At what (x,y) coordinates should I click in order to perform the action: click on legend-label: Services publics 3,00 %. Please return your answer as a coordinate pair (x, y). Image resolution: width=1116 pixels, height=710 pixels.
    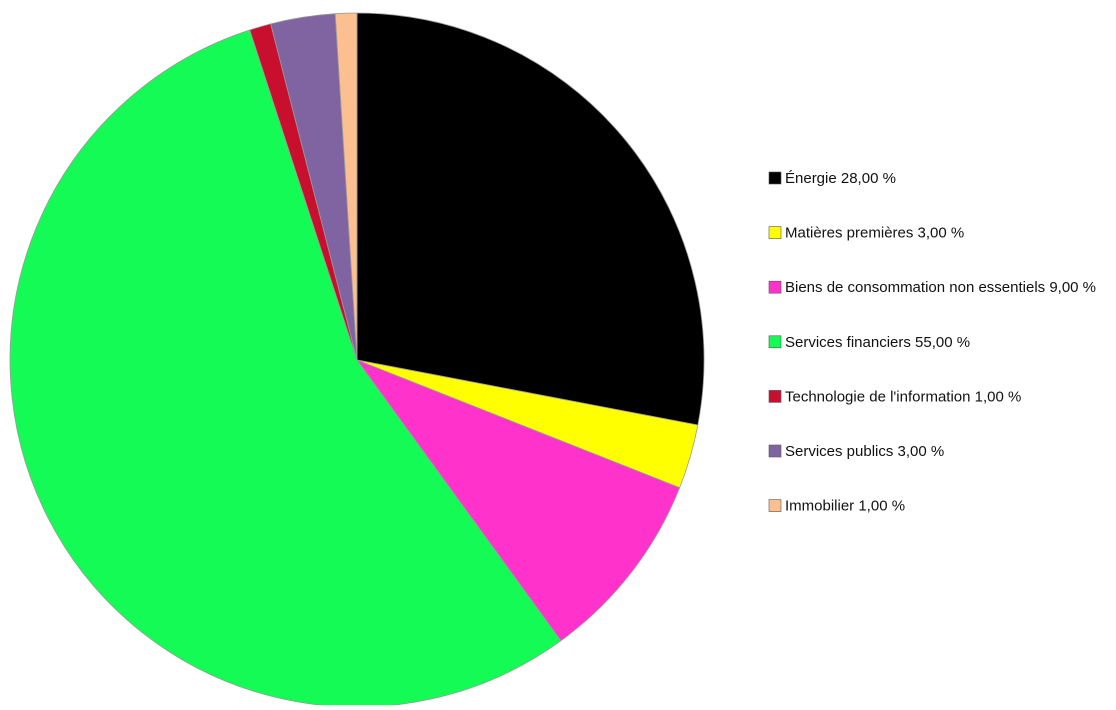
    Looking at the image, I should click on (864, 451).